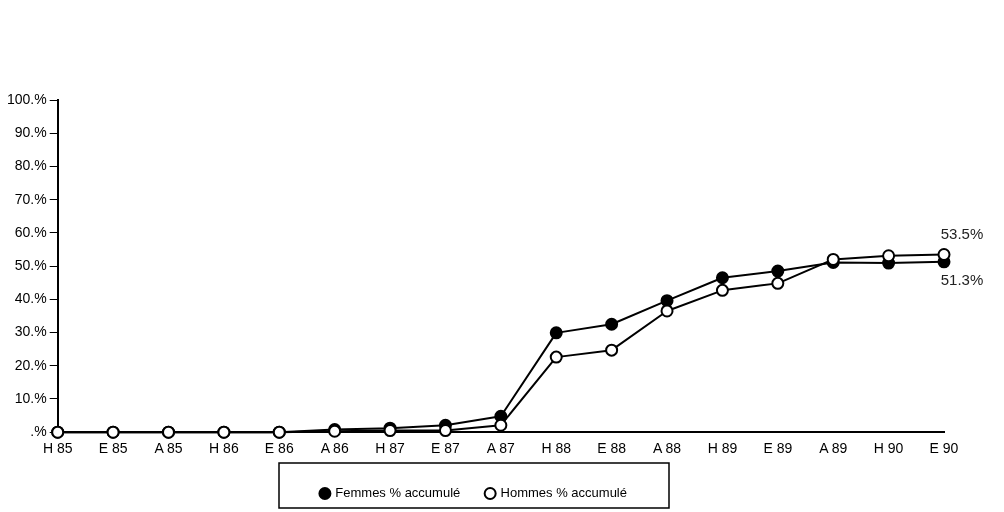 The image size is (1004, 512). I want to click on x-tick-label: A 86, so click(334, 448).